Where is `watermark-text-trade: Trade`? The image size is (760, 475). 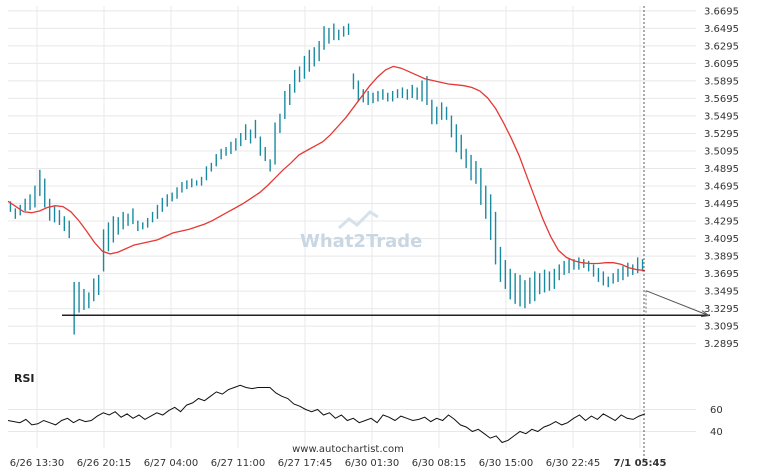
watermark-text-trade: Trade is located at coordinates (394, 241).